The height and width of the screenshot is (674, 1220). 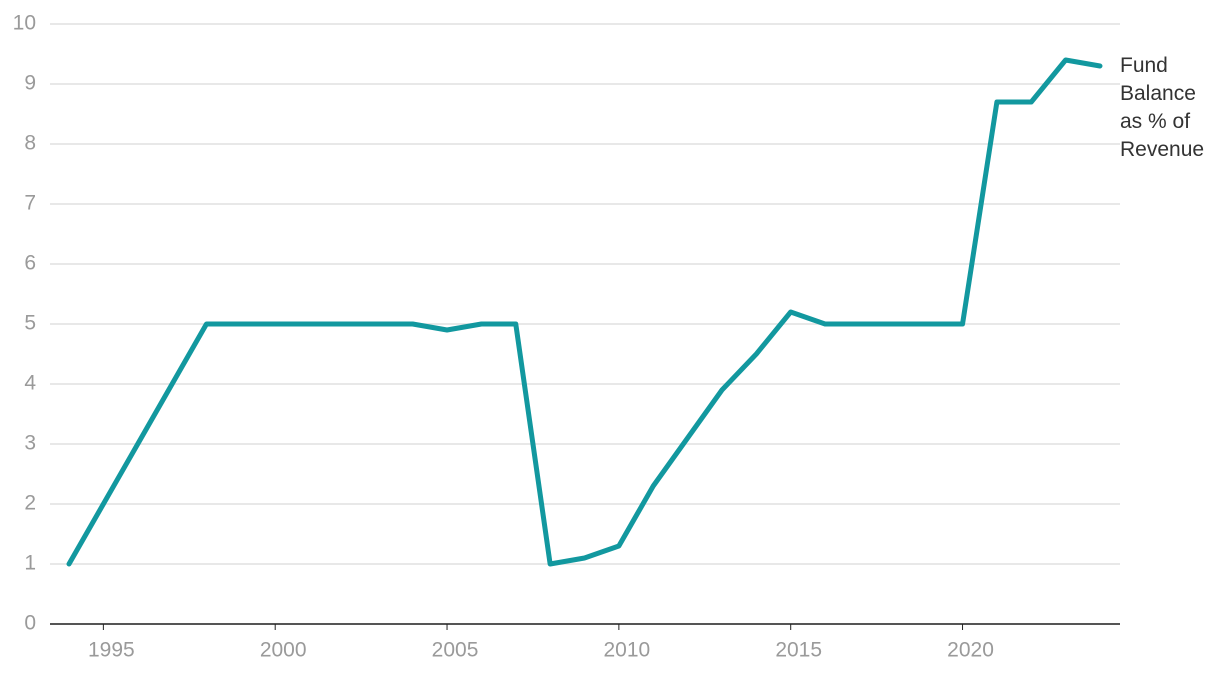 I want to click on y-tick-label: 2, so click(x=30, y=503).